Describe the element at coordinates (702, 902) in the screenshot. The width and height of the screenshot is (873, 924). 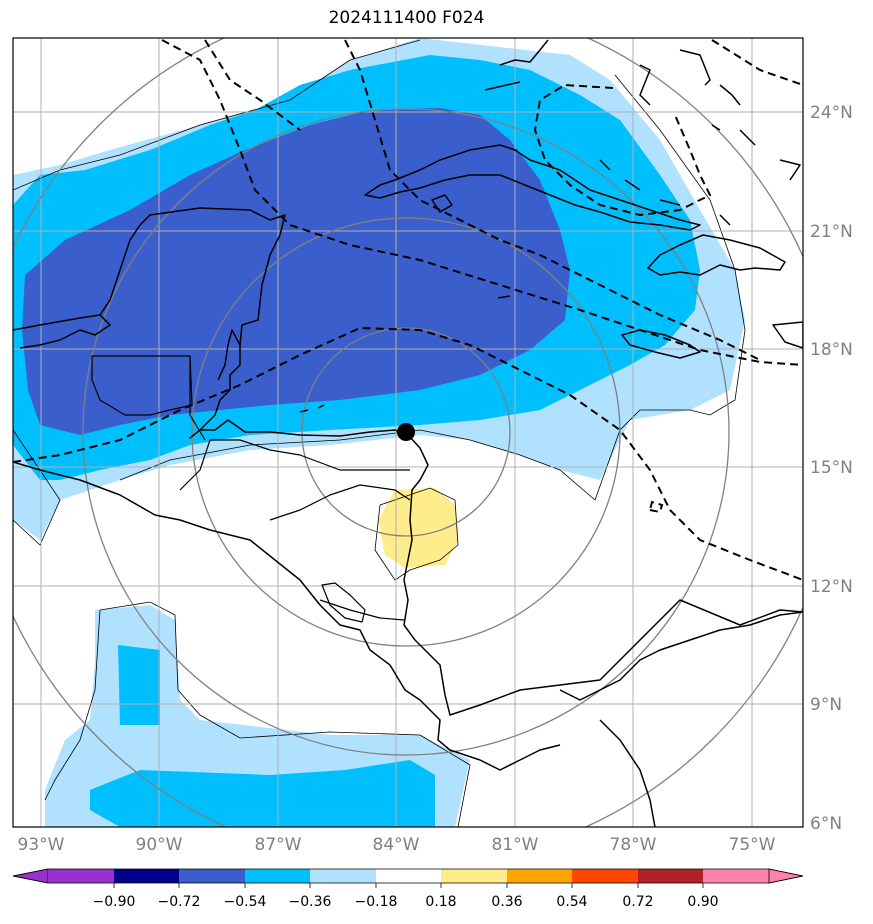
I see `colorbar-tick-label: 0.90` at that location.